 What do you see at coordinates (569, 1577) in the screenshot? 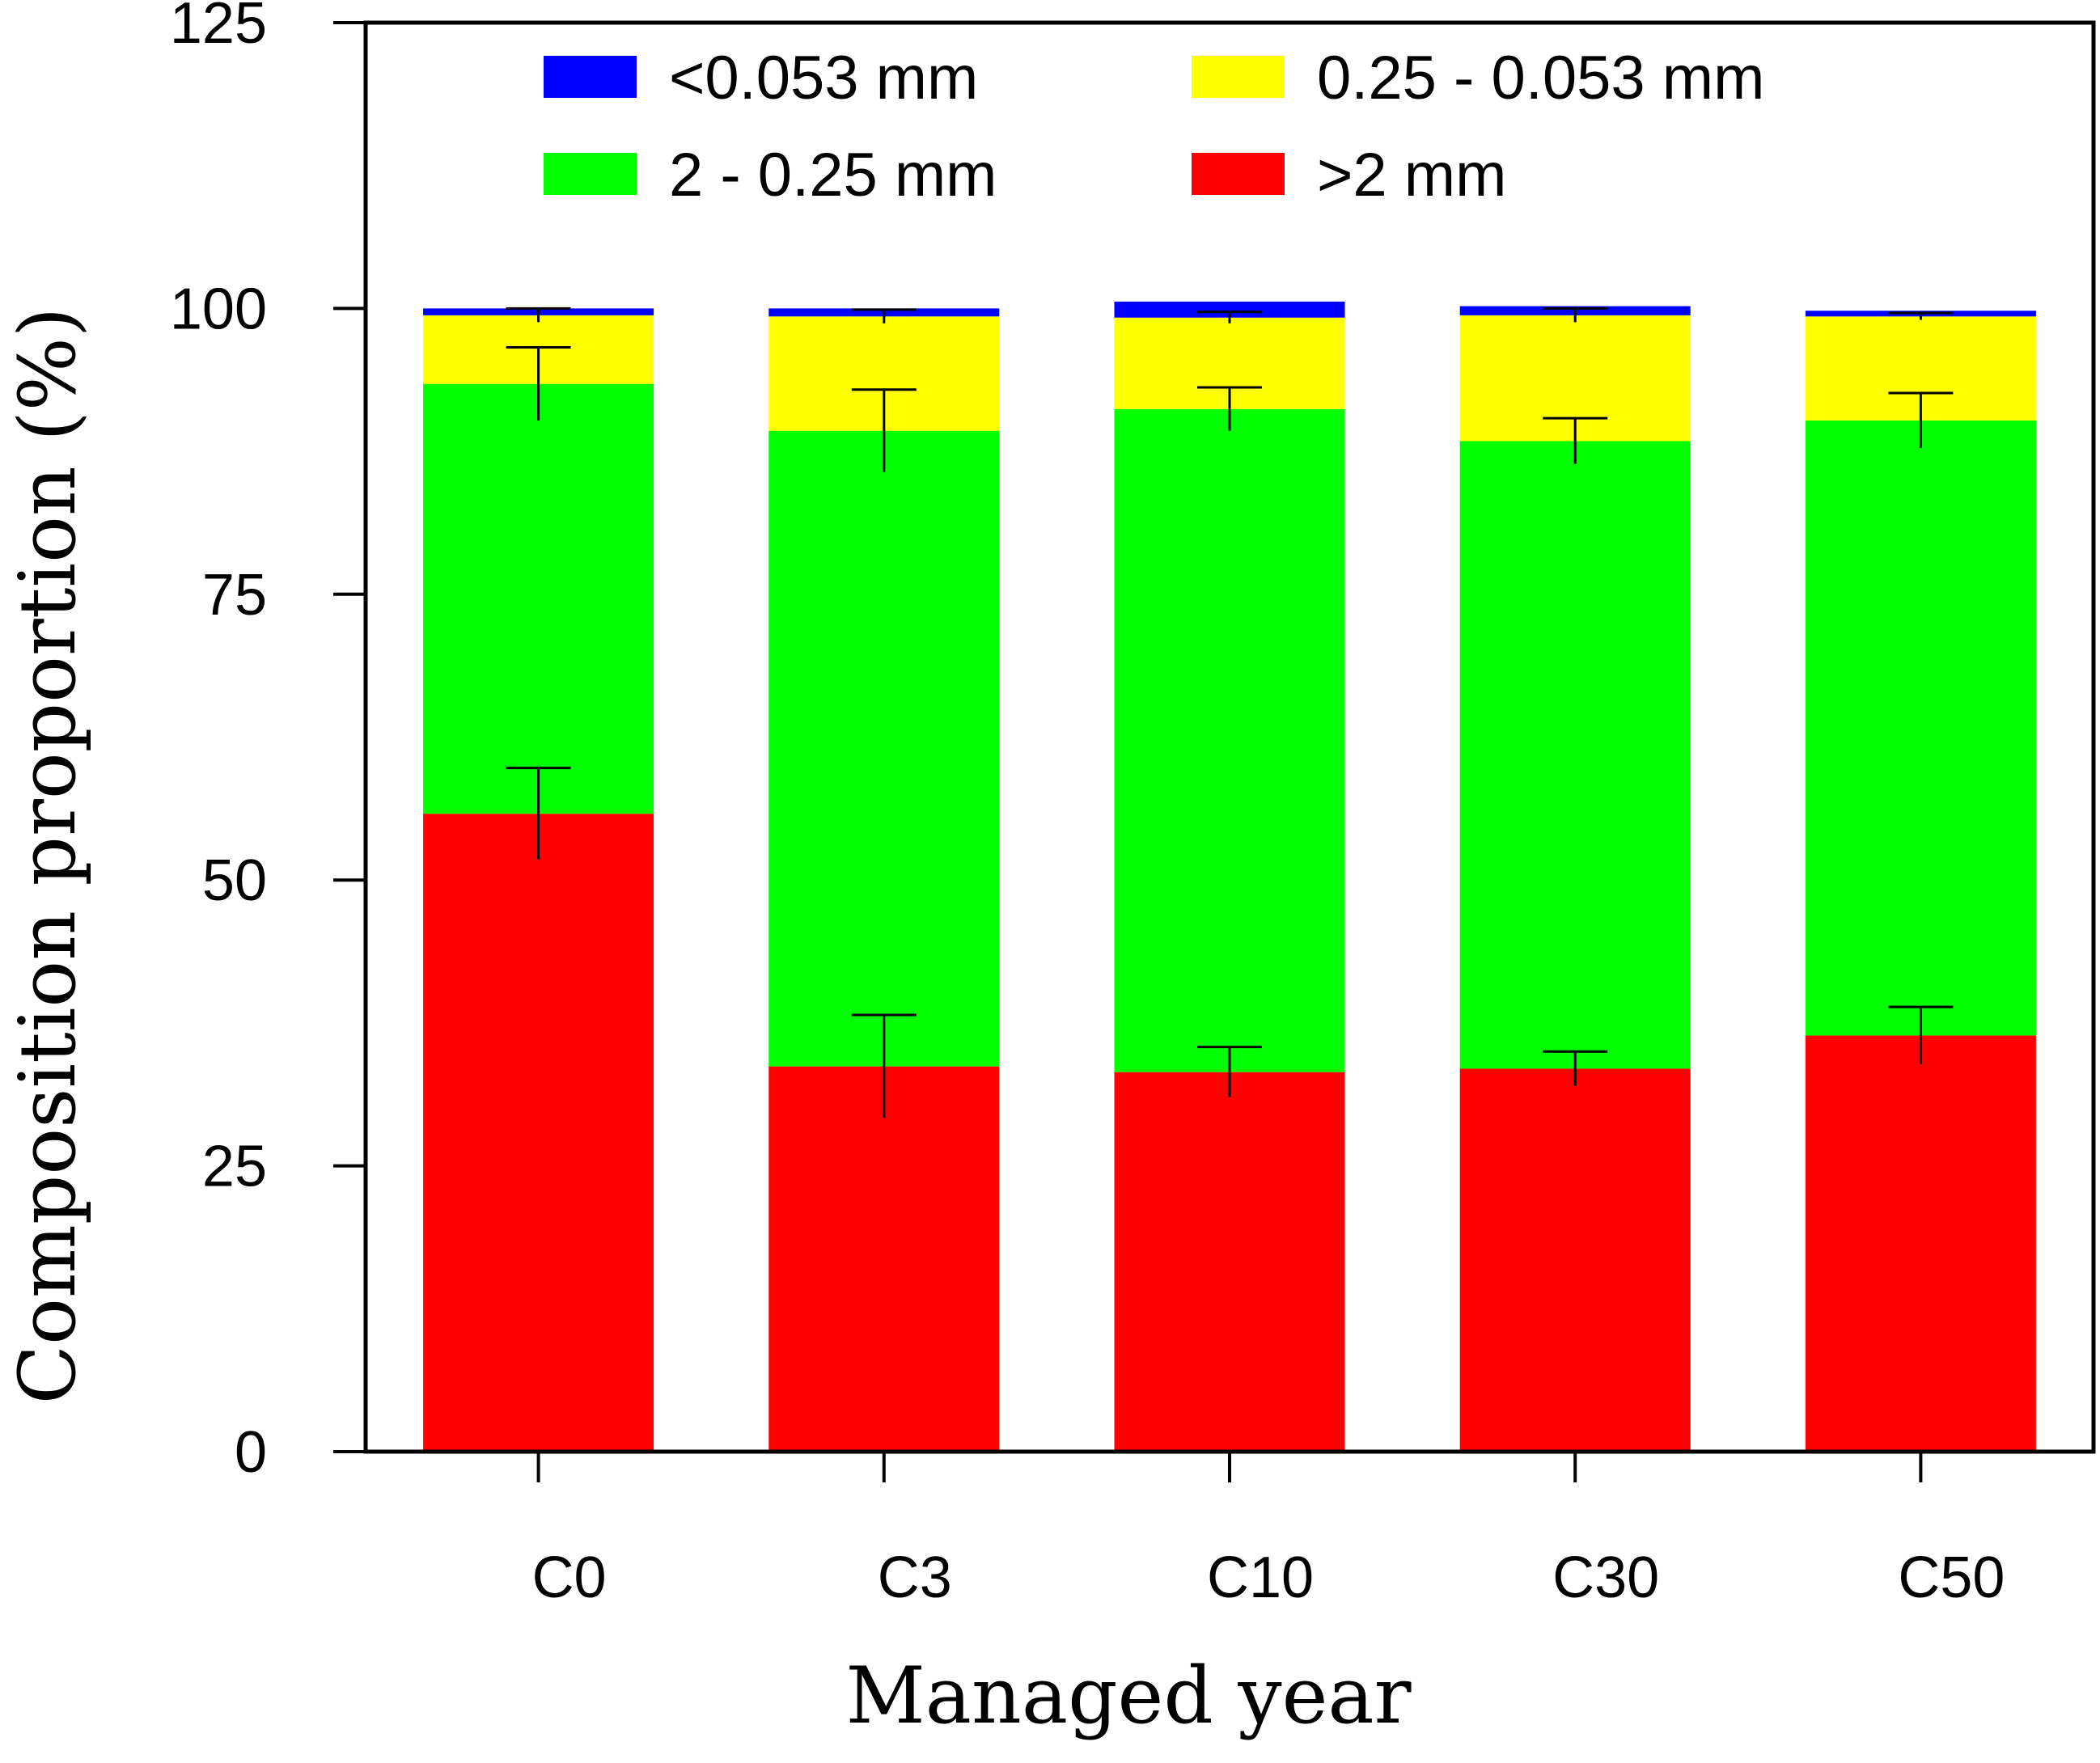
I see `x-tick-label-C0: C0` at bounding box center [569, 1577].